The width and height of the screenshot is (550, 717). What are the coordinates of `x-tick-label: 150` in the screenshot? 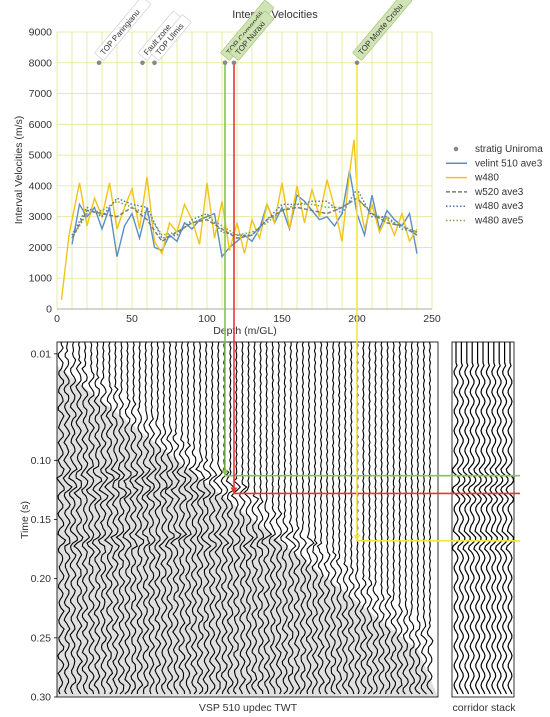 It's located at (282, 319).